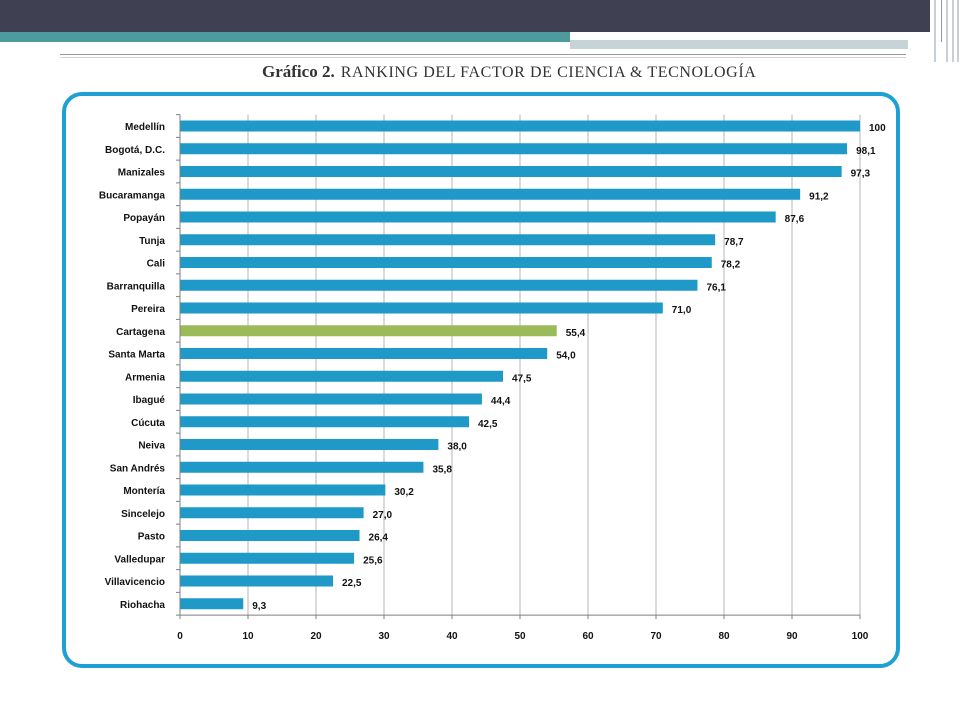 The image size is (960, 720). I want to click on bar-tunja, so click(448, 240).